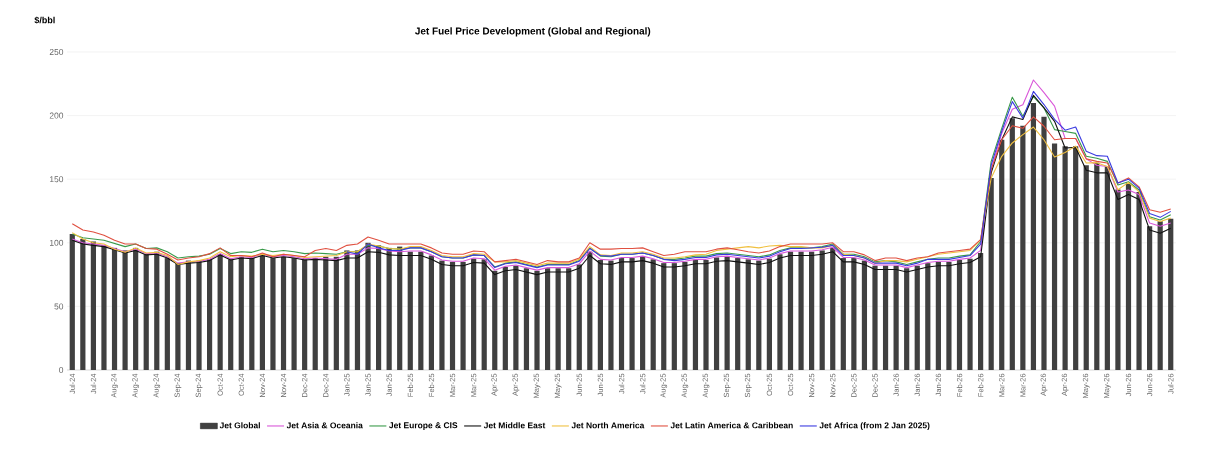  What do you see at coordinates (608, 425) in the screenshot?
I see `legend-label: Jet North America` at bounding box center [608, 425].